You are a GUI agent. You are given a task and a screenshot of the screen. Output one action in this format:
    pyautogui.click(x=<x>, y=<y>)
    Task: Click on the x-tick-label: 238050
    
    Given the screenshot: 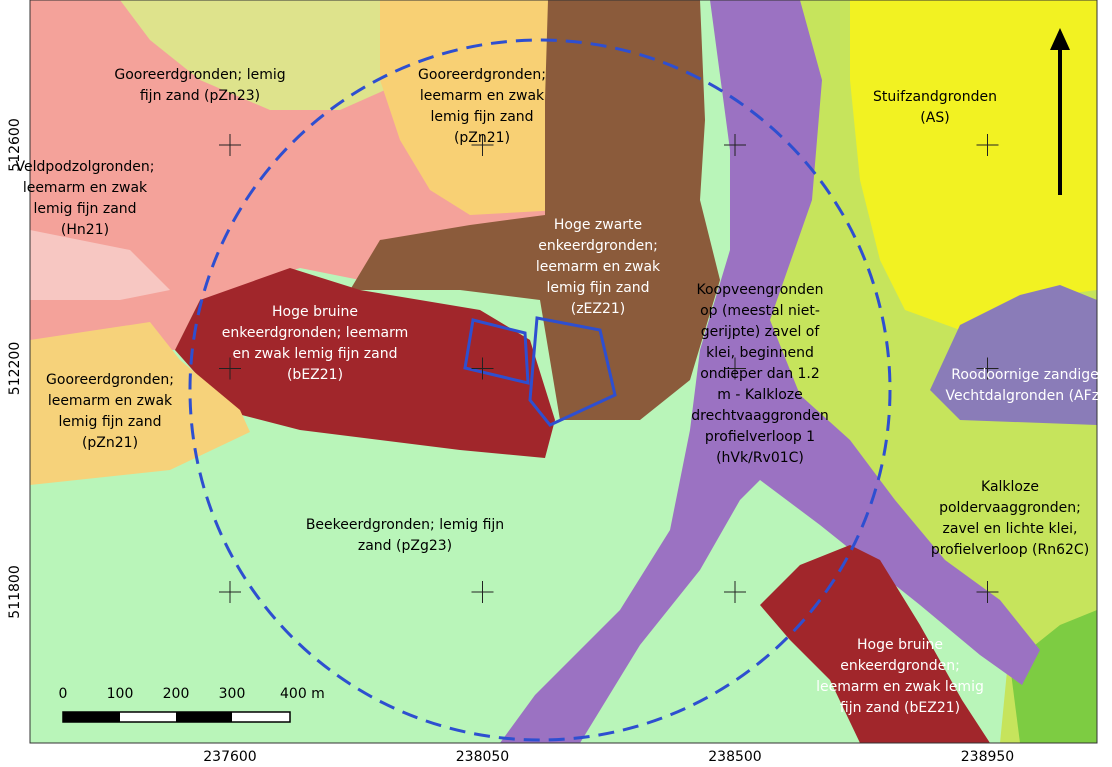 What is the action you would take?
    pyautogui.click(x=482, y=757)
    